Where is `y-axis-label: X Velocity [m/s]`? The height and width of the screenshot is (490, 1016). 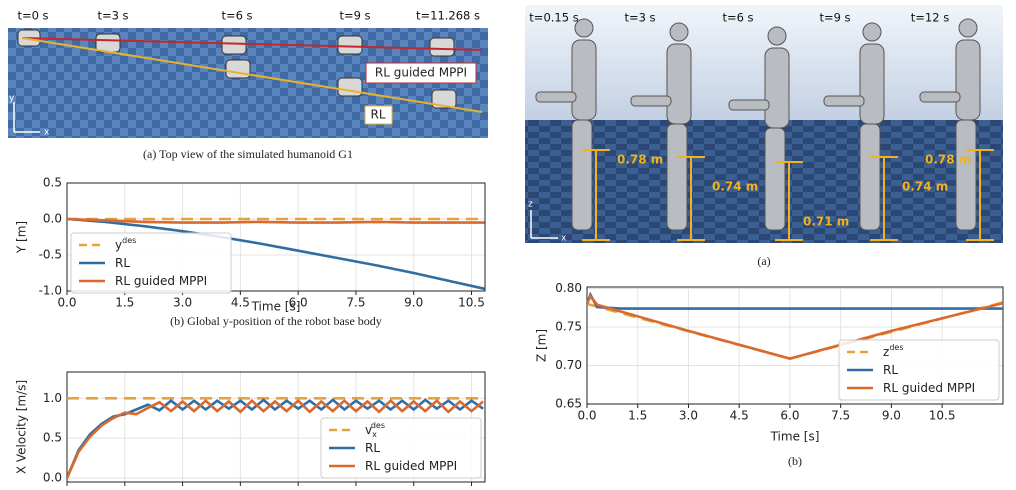 y-axis-label: X Velocity [m/s] is located at coordinates (22, 427).